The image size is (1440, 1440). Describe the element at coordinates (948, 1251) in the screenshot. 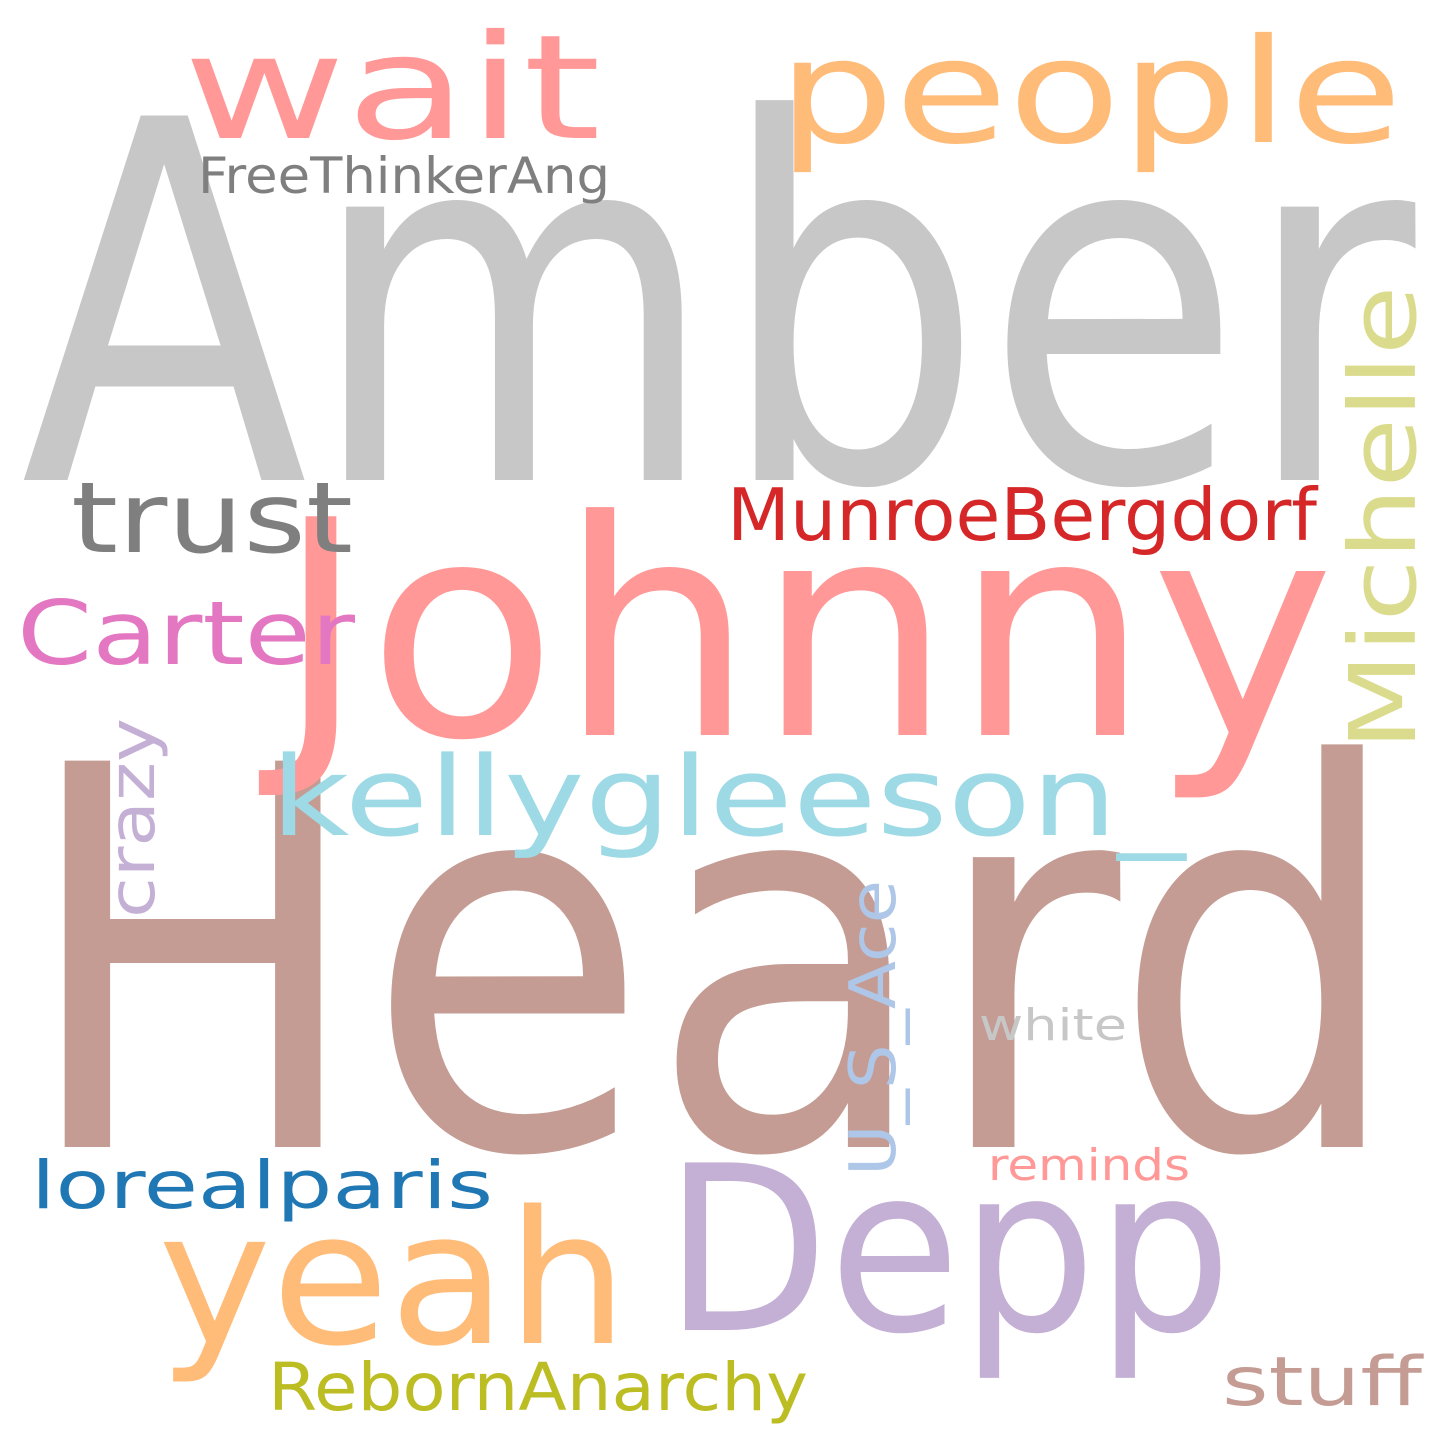

I see `word-depp: Depp` at that location.